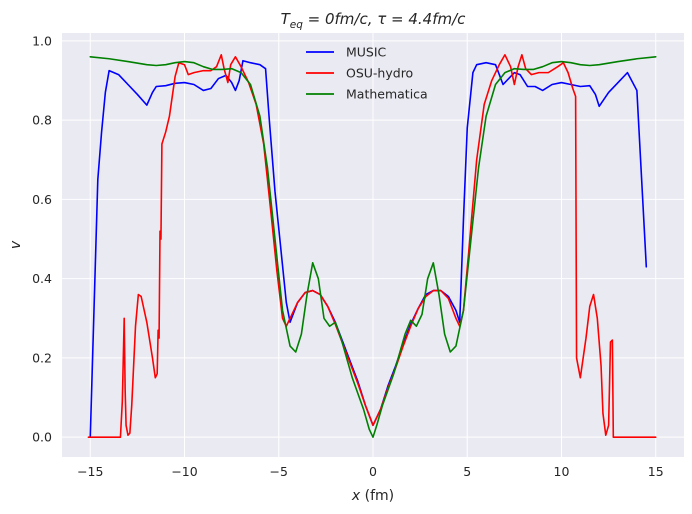 This screenshot has height=514, width=692. I want to click on y-tick-label: 0.6, so click(42, 199).